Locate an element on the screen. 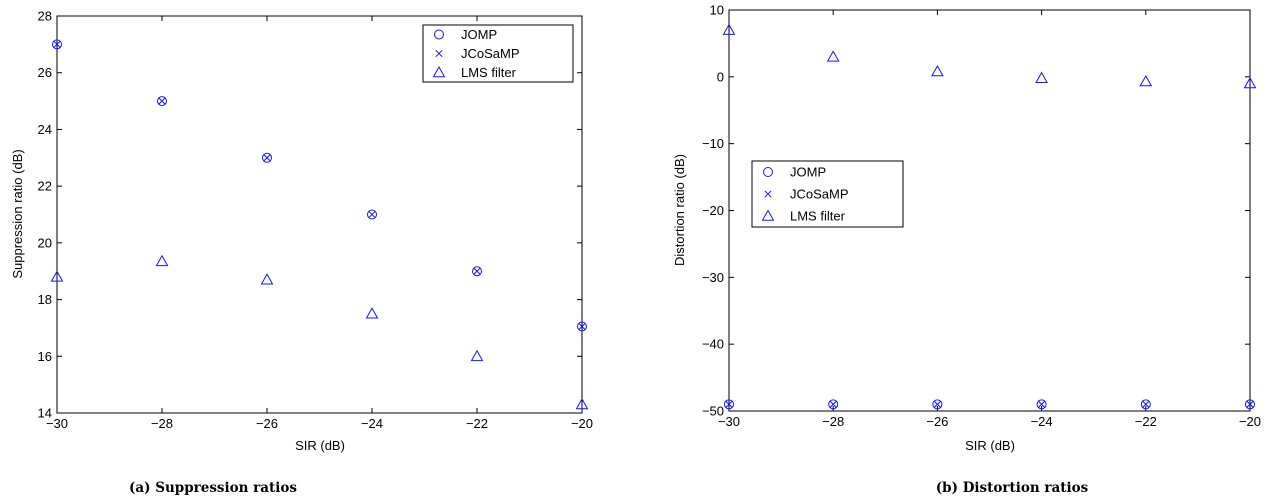 This screenshot has height=501, width=1273. y-tick-label: 10 is located at coordinates (717, 10).